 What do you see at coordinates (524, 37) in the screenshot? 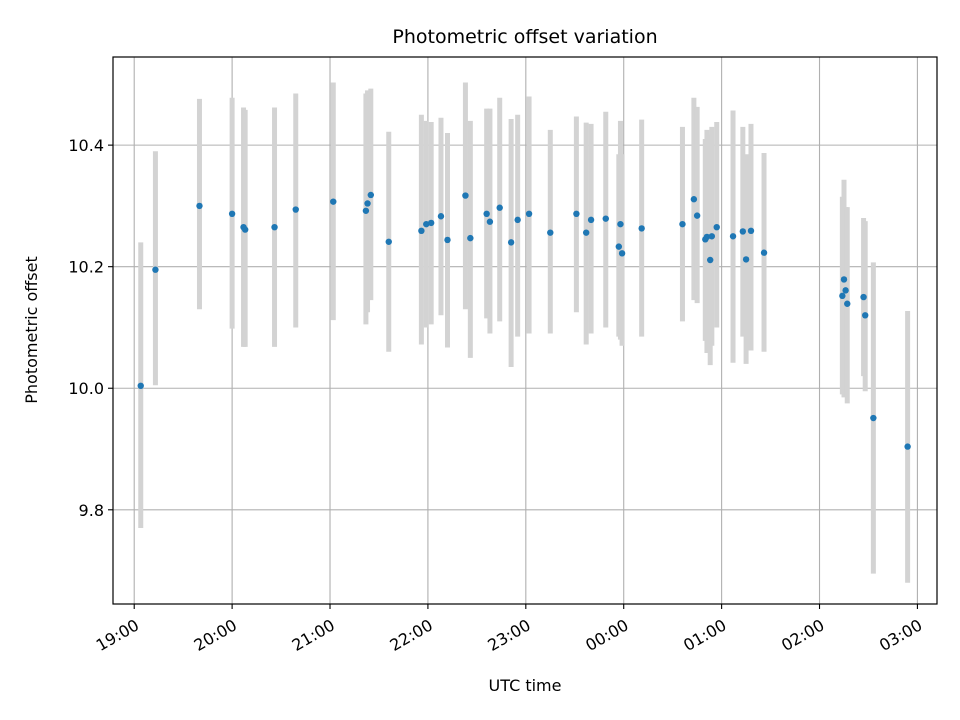
I see `chart-title: Photometric offset variation` at bounding box center [524, 37].